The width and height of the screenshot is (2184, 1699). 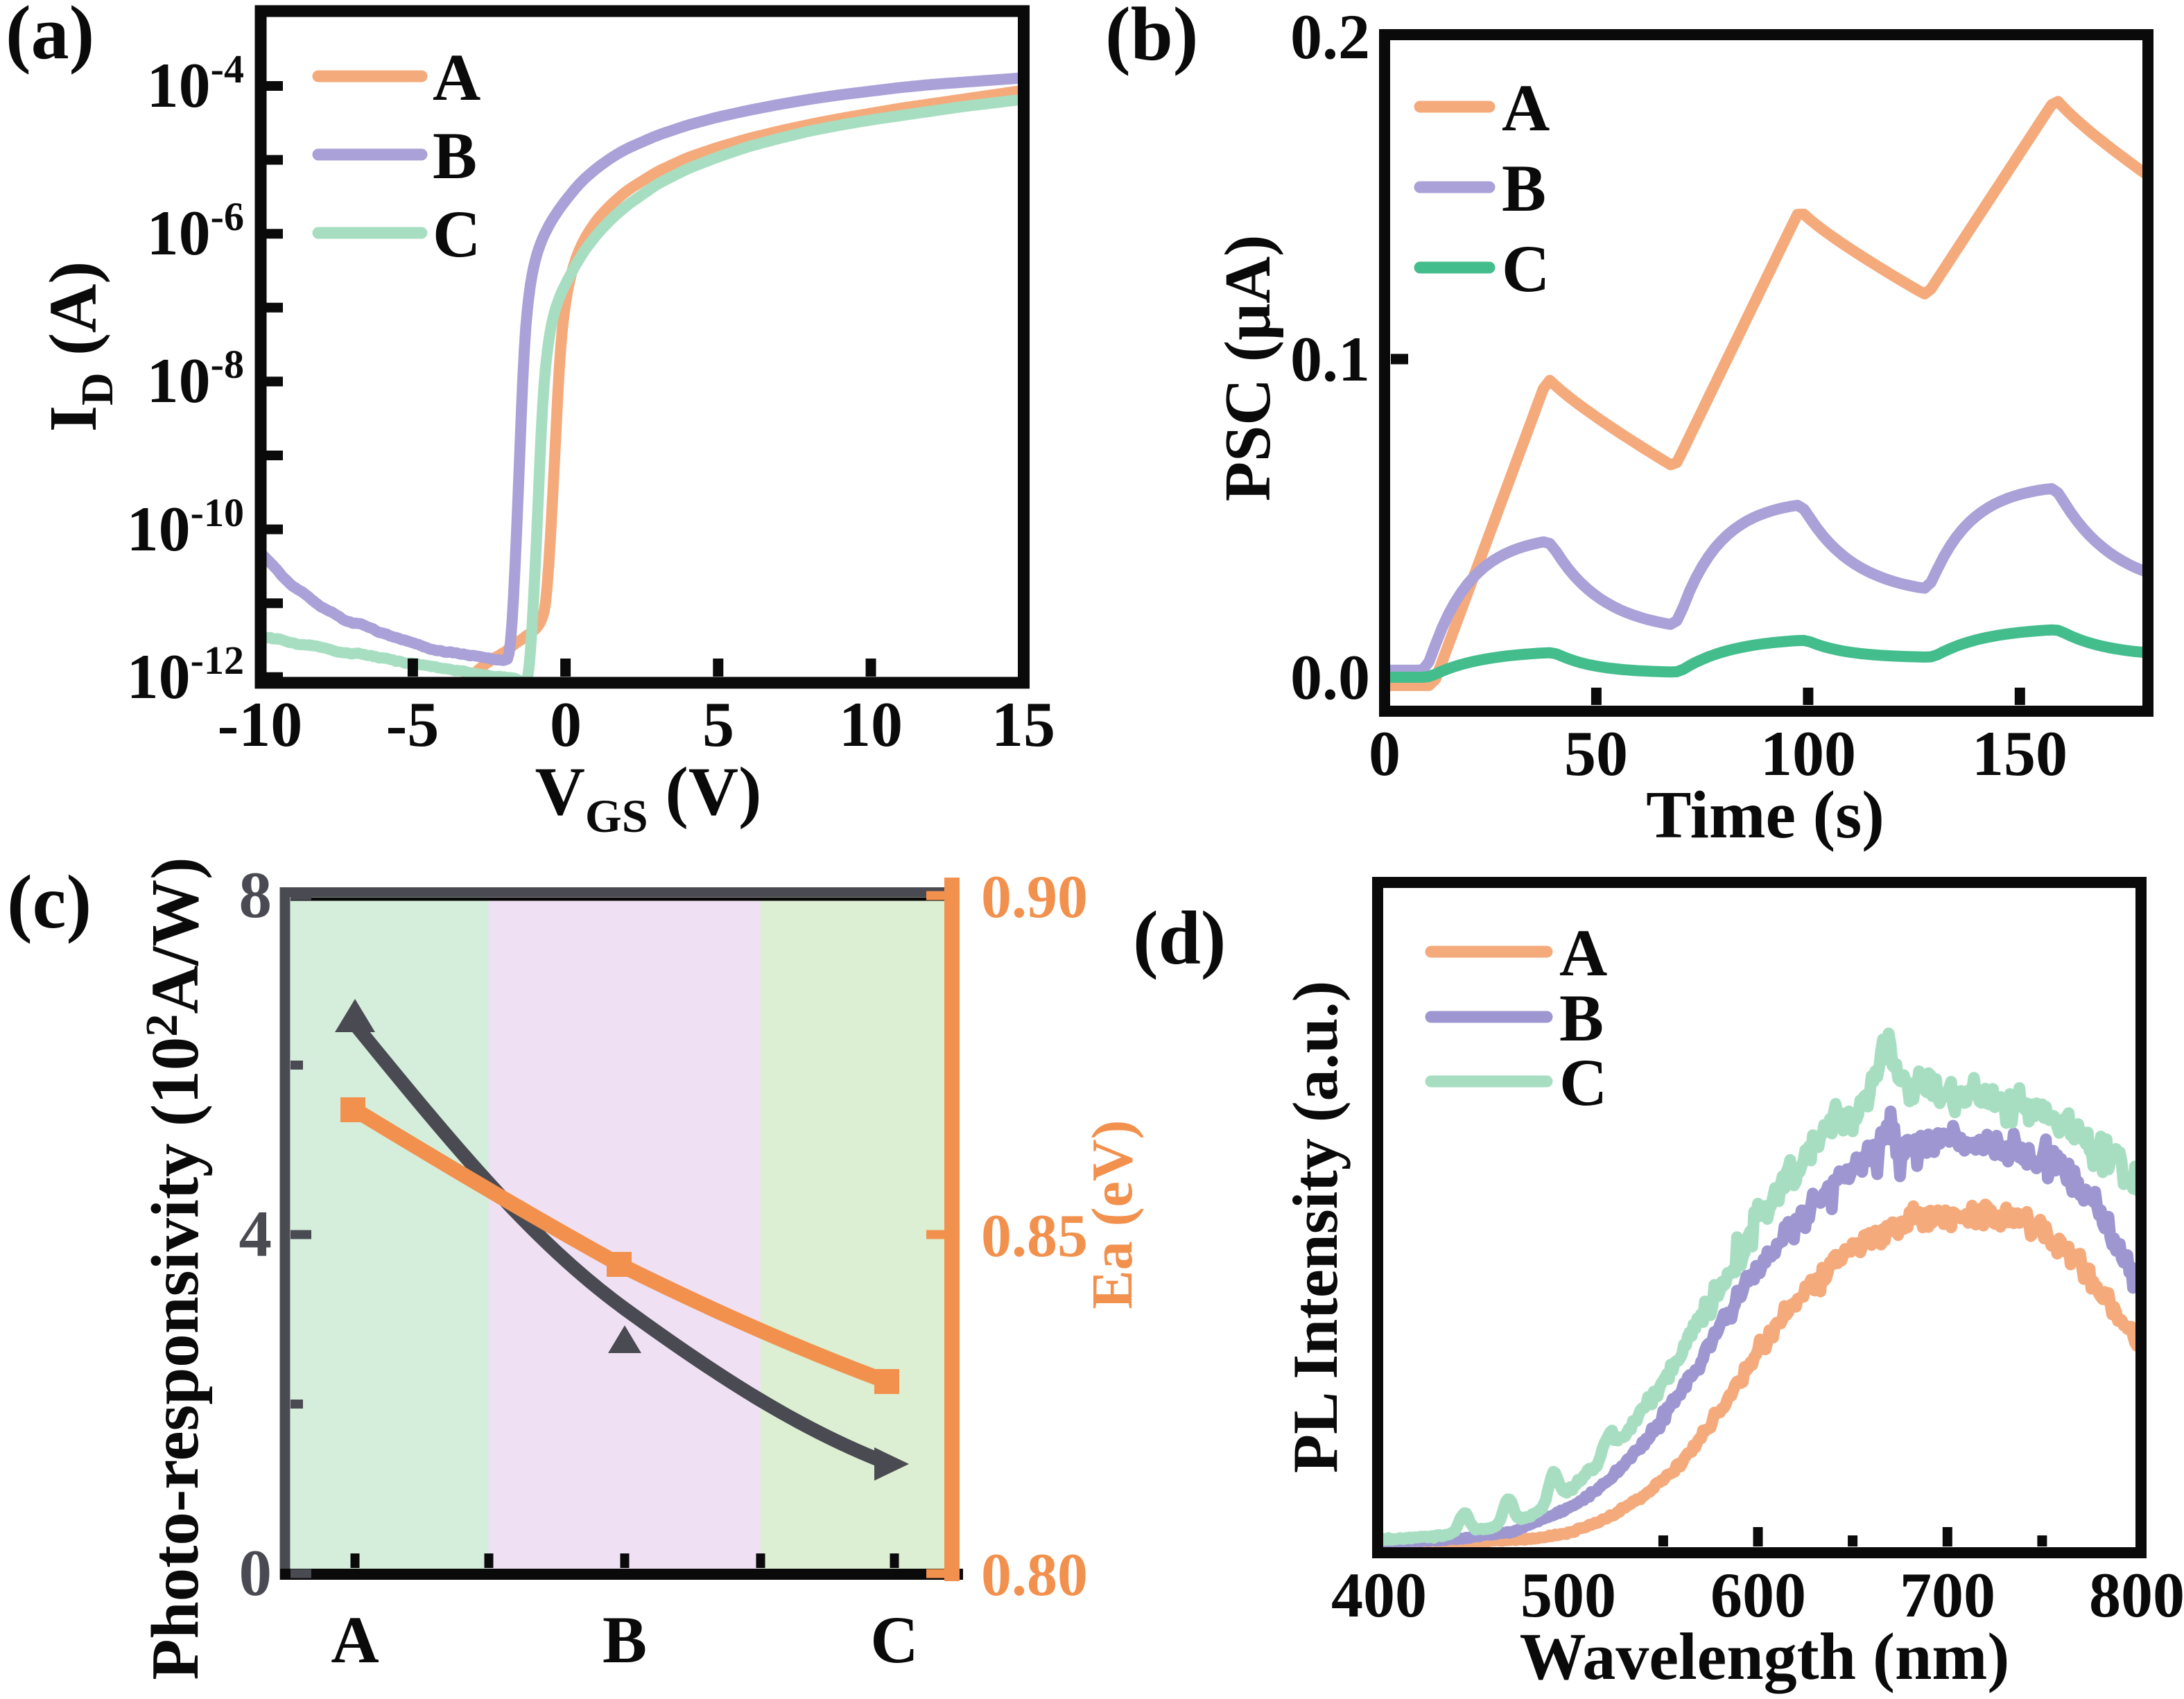 I want to click on svg-text: 0.80, so click(x=1034, y=1576).